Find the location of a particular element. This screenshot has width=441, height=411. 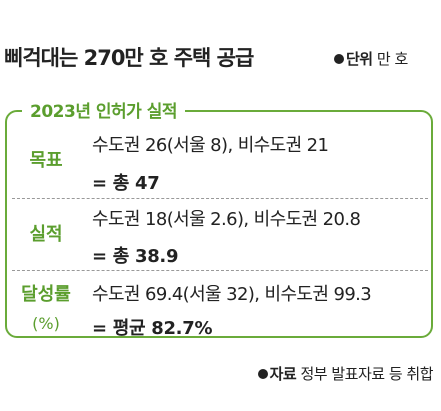

unit-label: 단위 is located at coordinates (359, 59).